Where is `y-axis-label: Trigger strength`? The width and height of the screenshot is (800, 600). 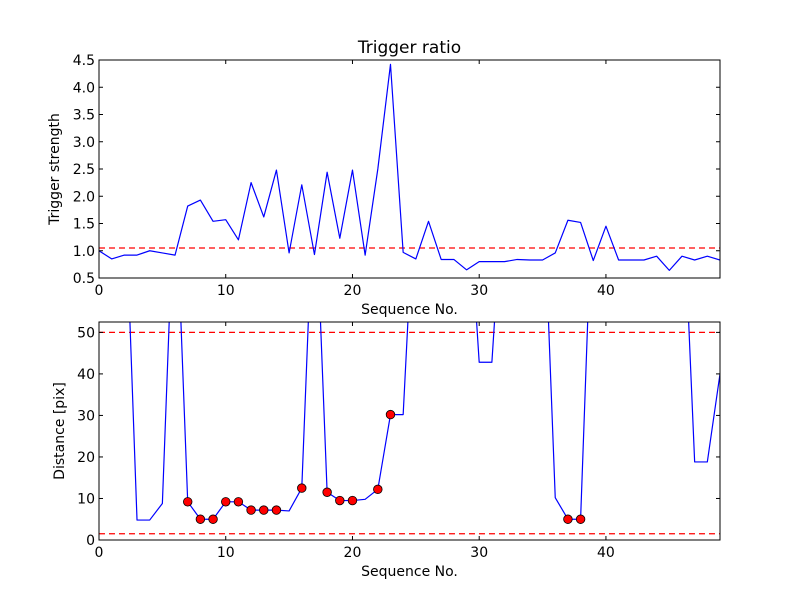 y-axis-label: Trigger strength is located at coordinates (55, 169).